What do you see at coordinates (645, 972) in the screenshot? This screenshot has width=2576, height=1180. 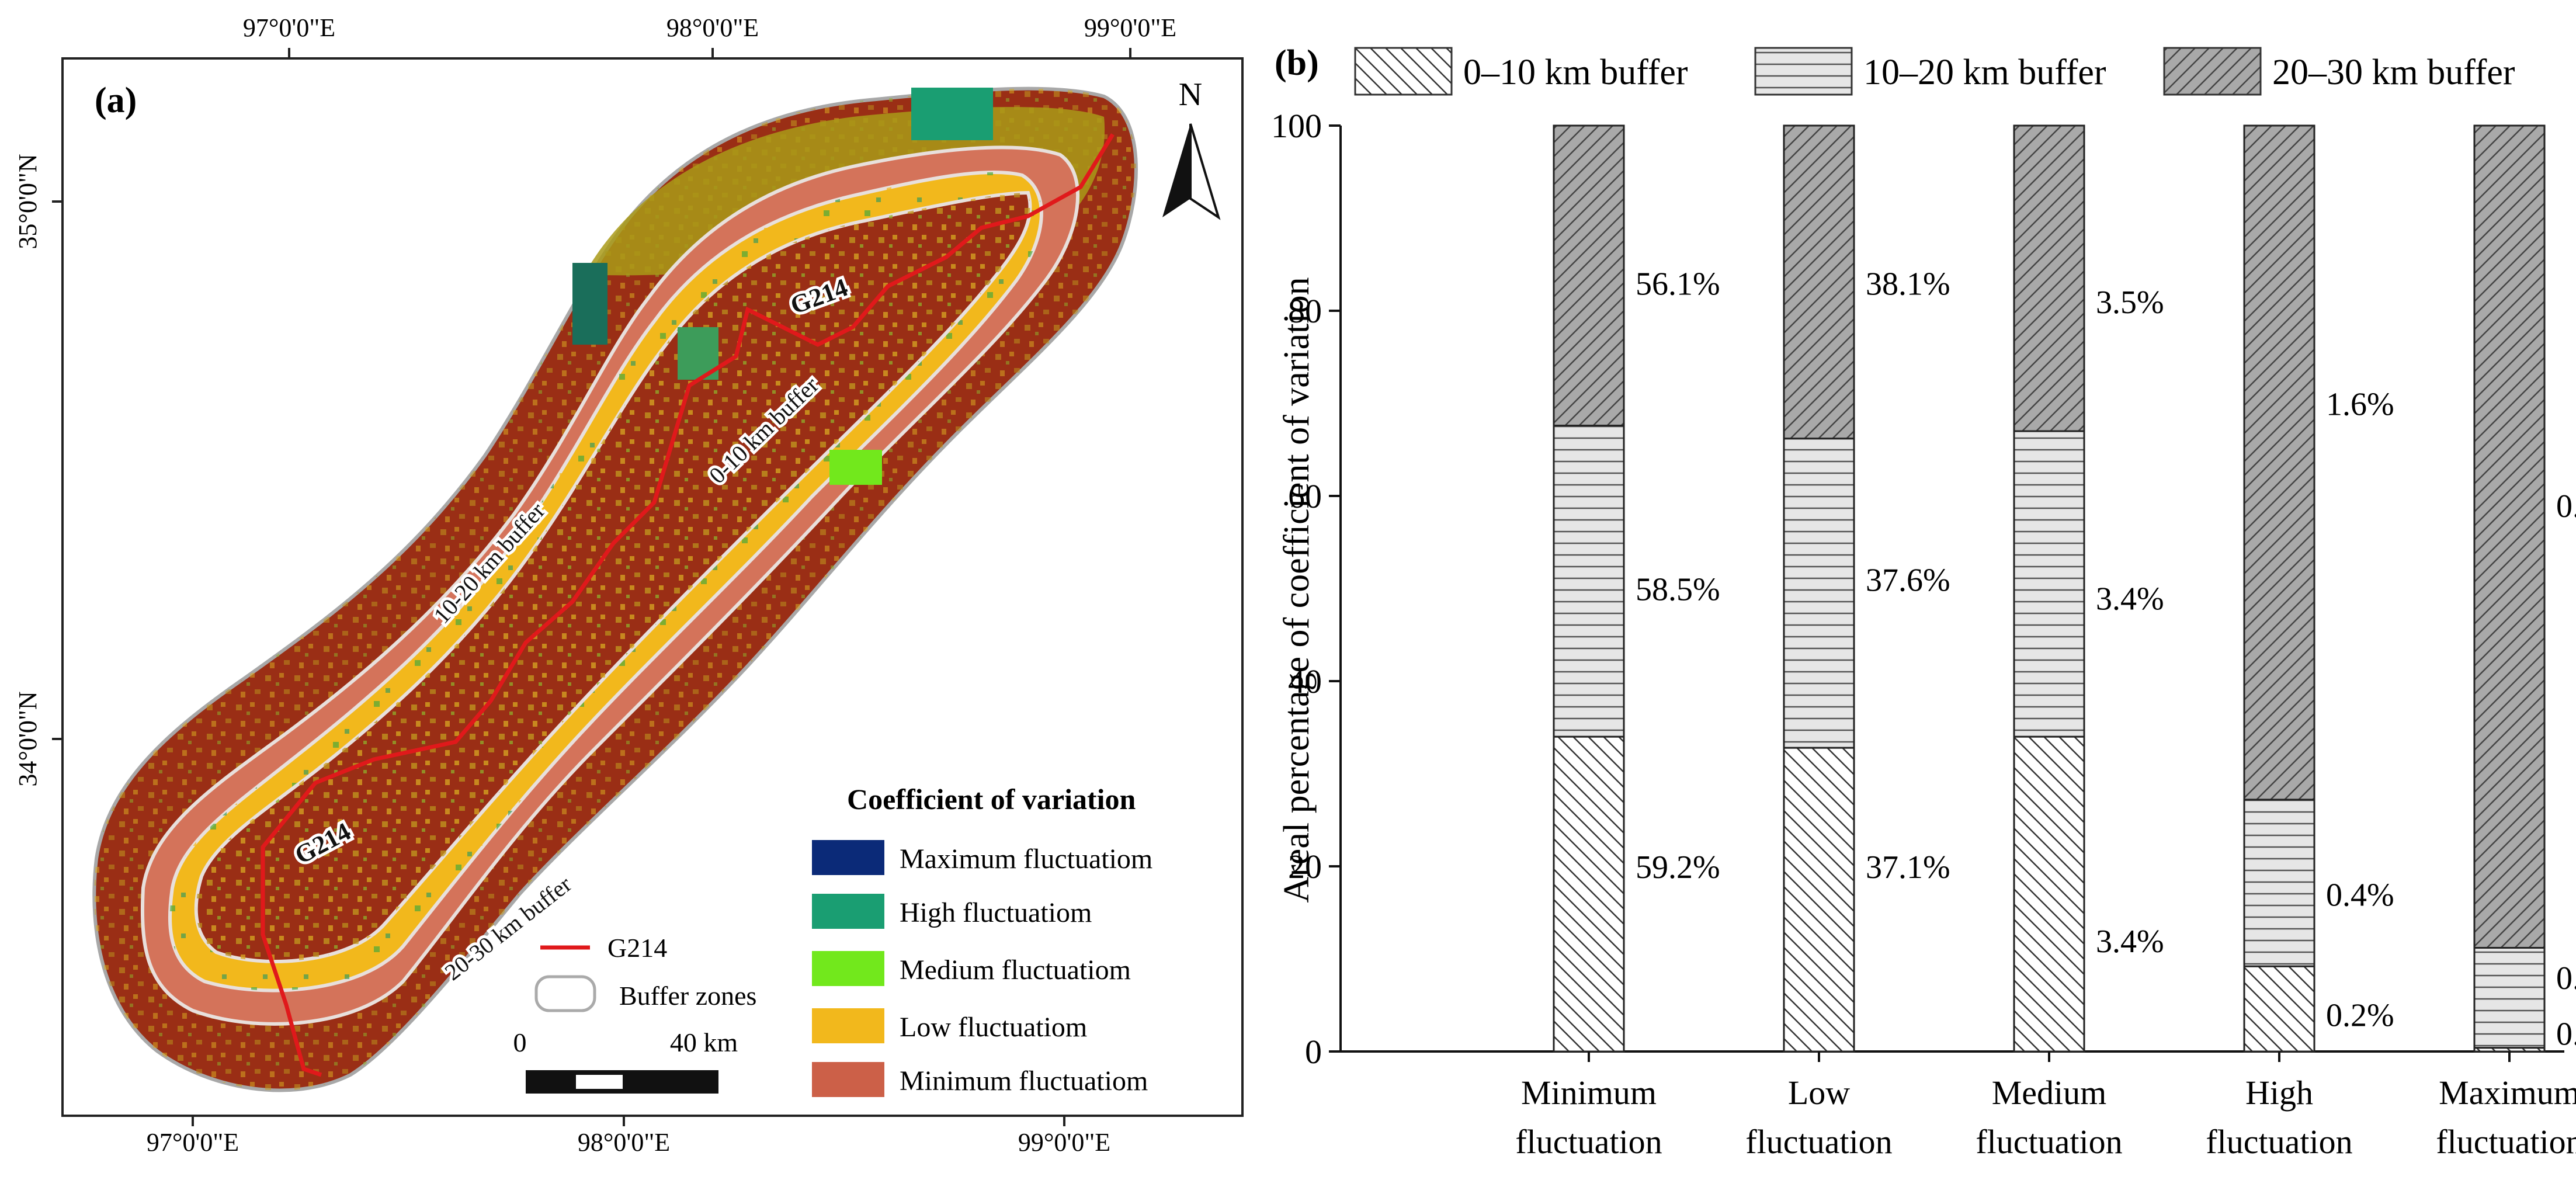 I see `road-legend: G214 Buffer zones` at bounding box center [645, 972].